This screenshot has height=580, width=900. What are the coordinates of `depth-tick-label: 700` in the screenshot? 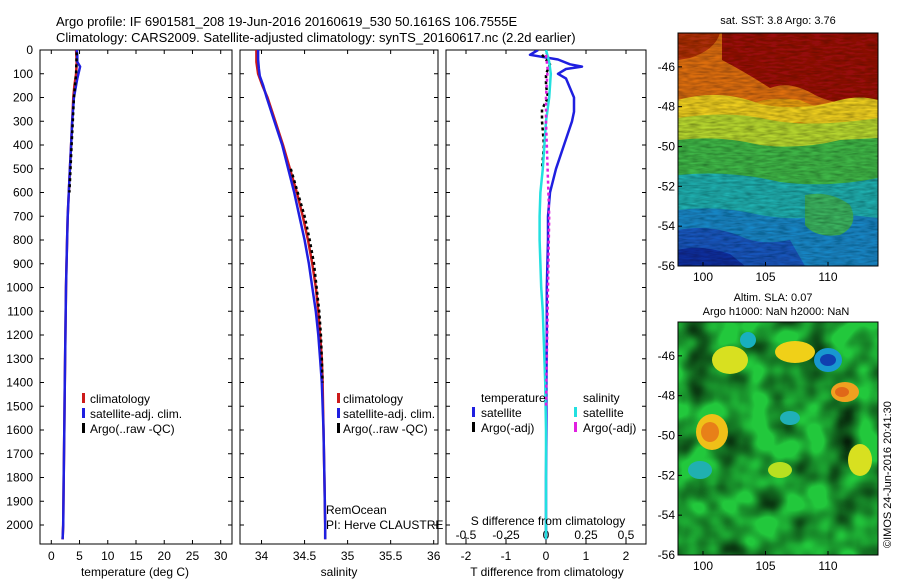 It's located at (23, 216).